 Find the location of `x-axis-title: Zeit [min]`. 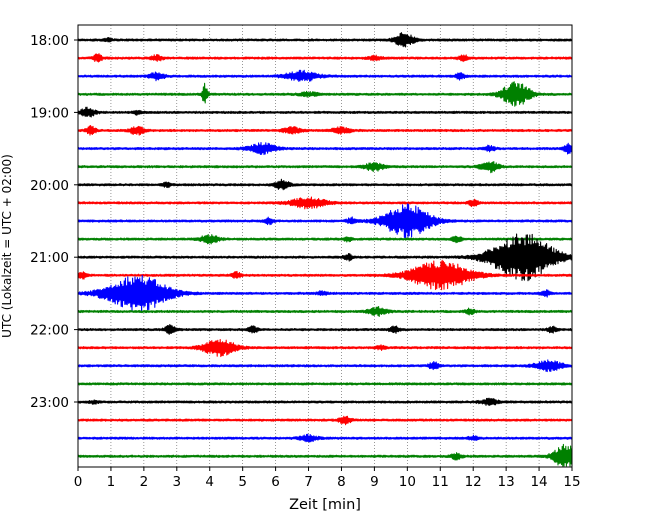

x-axis-title: Zeit [min] is located at coordinates (325, 505).